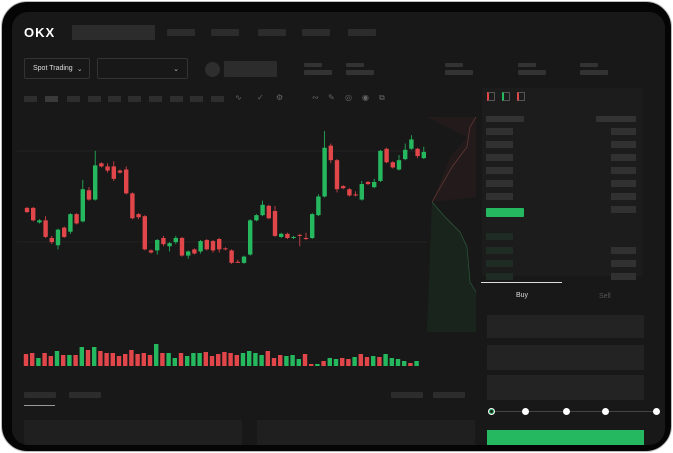  I want to click on coin-icon, so click(212, 69).